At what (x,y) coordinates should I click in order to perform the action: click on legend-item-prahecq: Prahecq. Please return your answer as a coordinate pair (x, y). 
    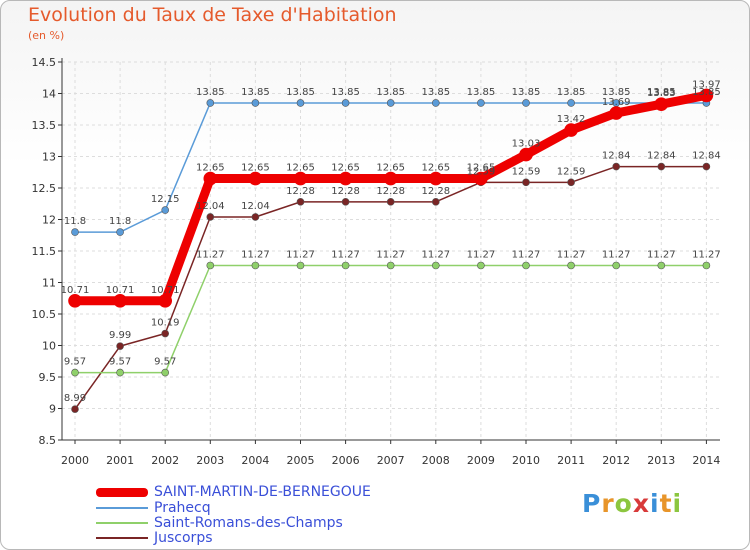
    Looking at the image, I should click on (153, 508).